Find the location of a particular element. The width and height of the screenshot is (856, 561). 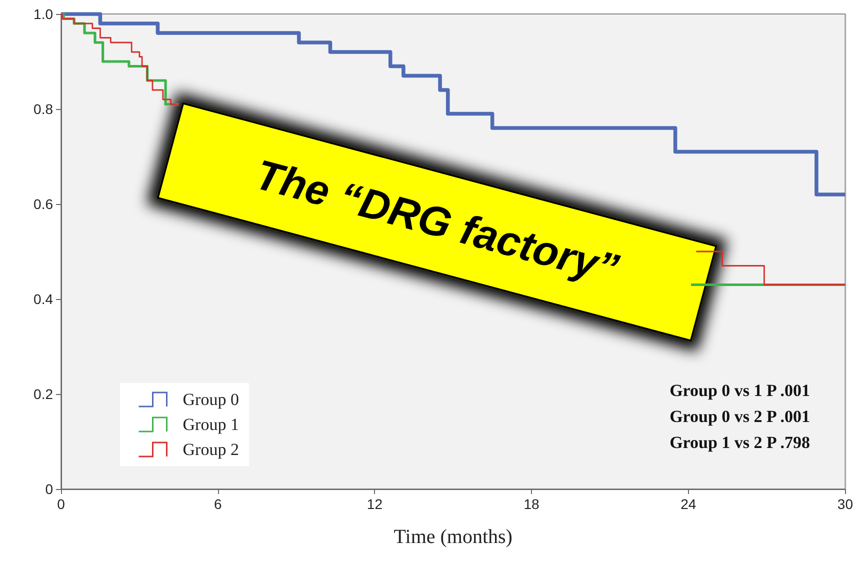

legend-label: Group 2 is located at coordinates (210, 449).